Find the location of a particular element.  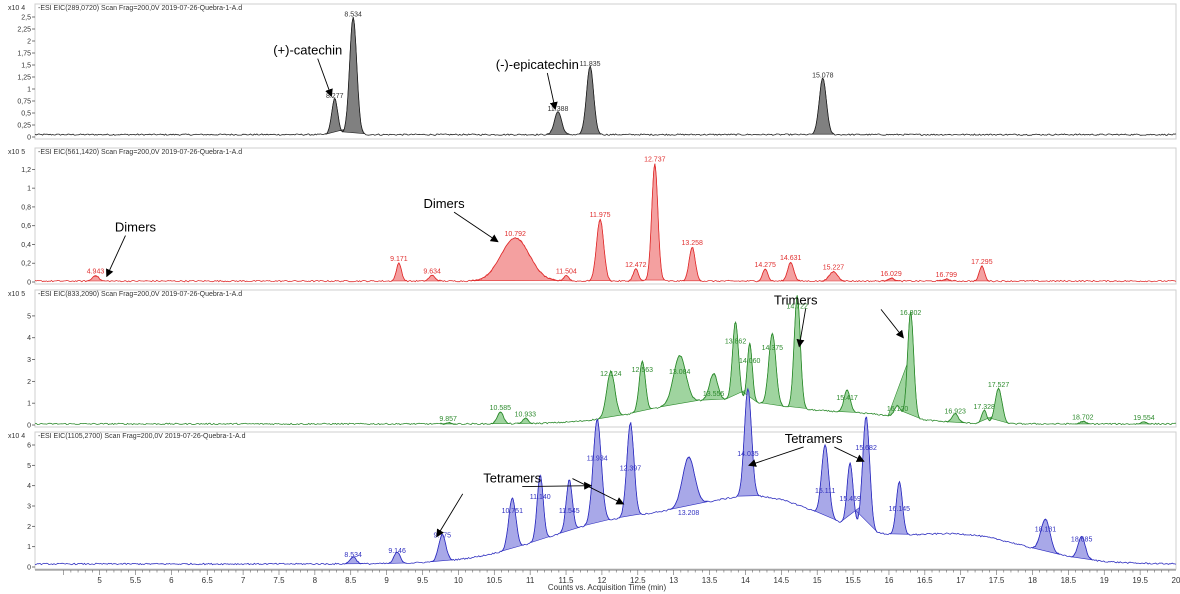

x-tick-label: 11.5 is located at coordinates (567, 580).